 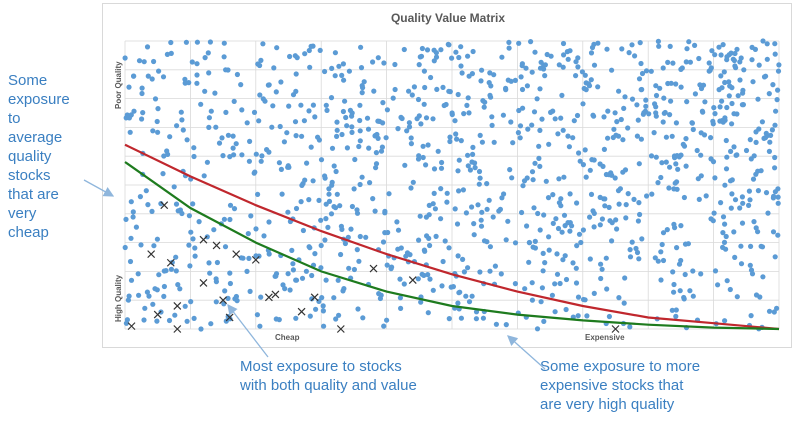 What do you see at coordinates (321, 366) in the screenshot?
I see `annotation-line: Most exposure to stocks` at bounding box center [321, 366].